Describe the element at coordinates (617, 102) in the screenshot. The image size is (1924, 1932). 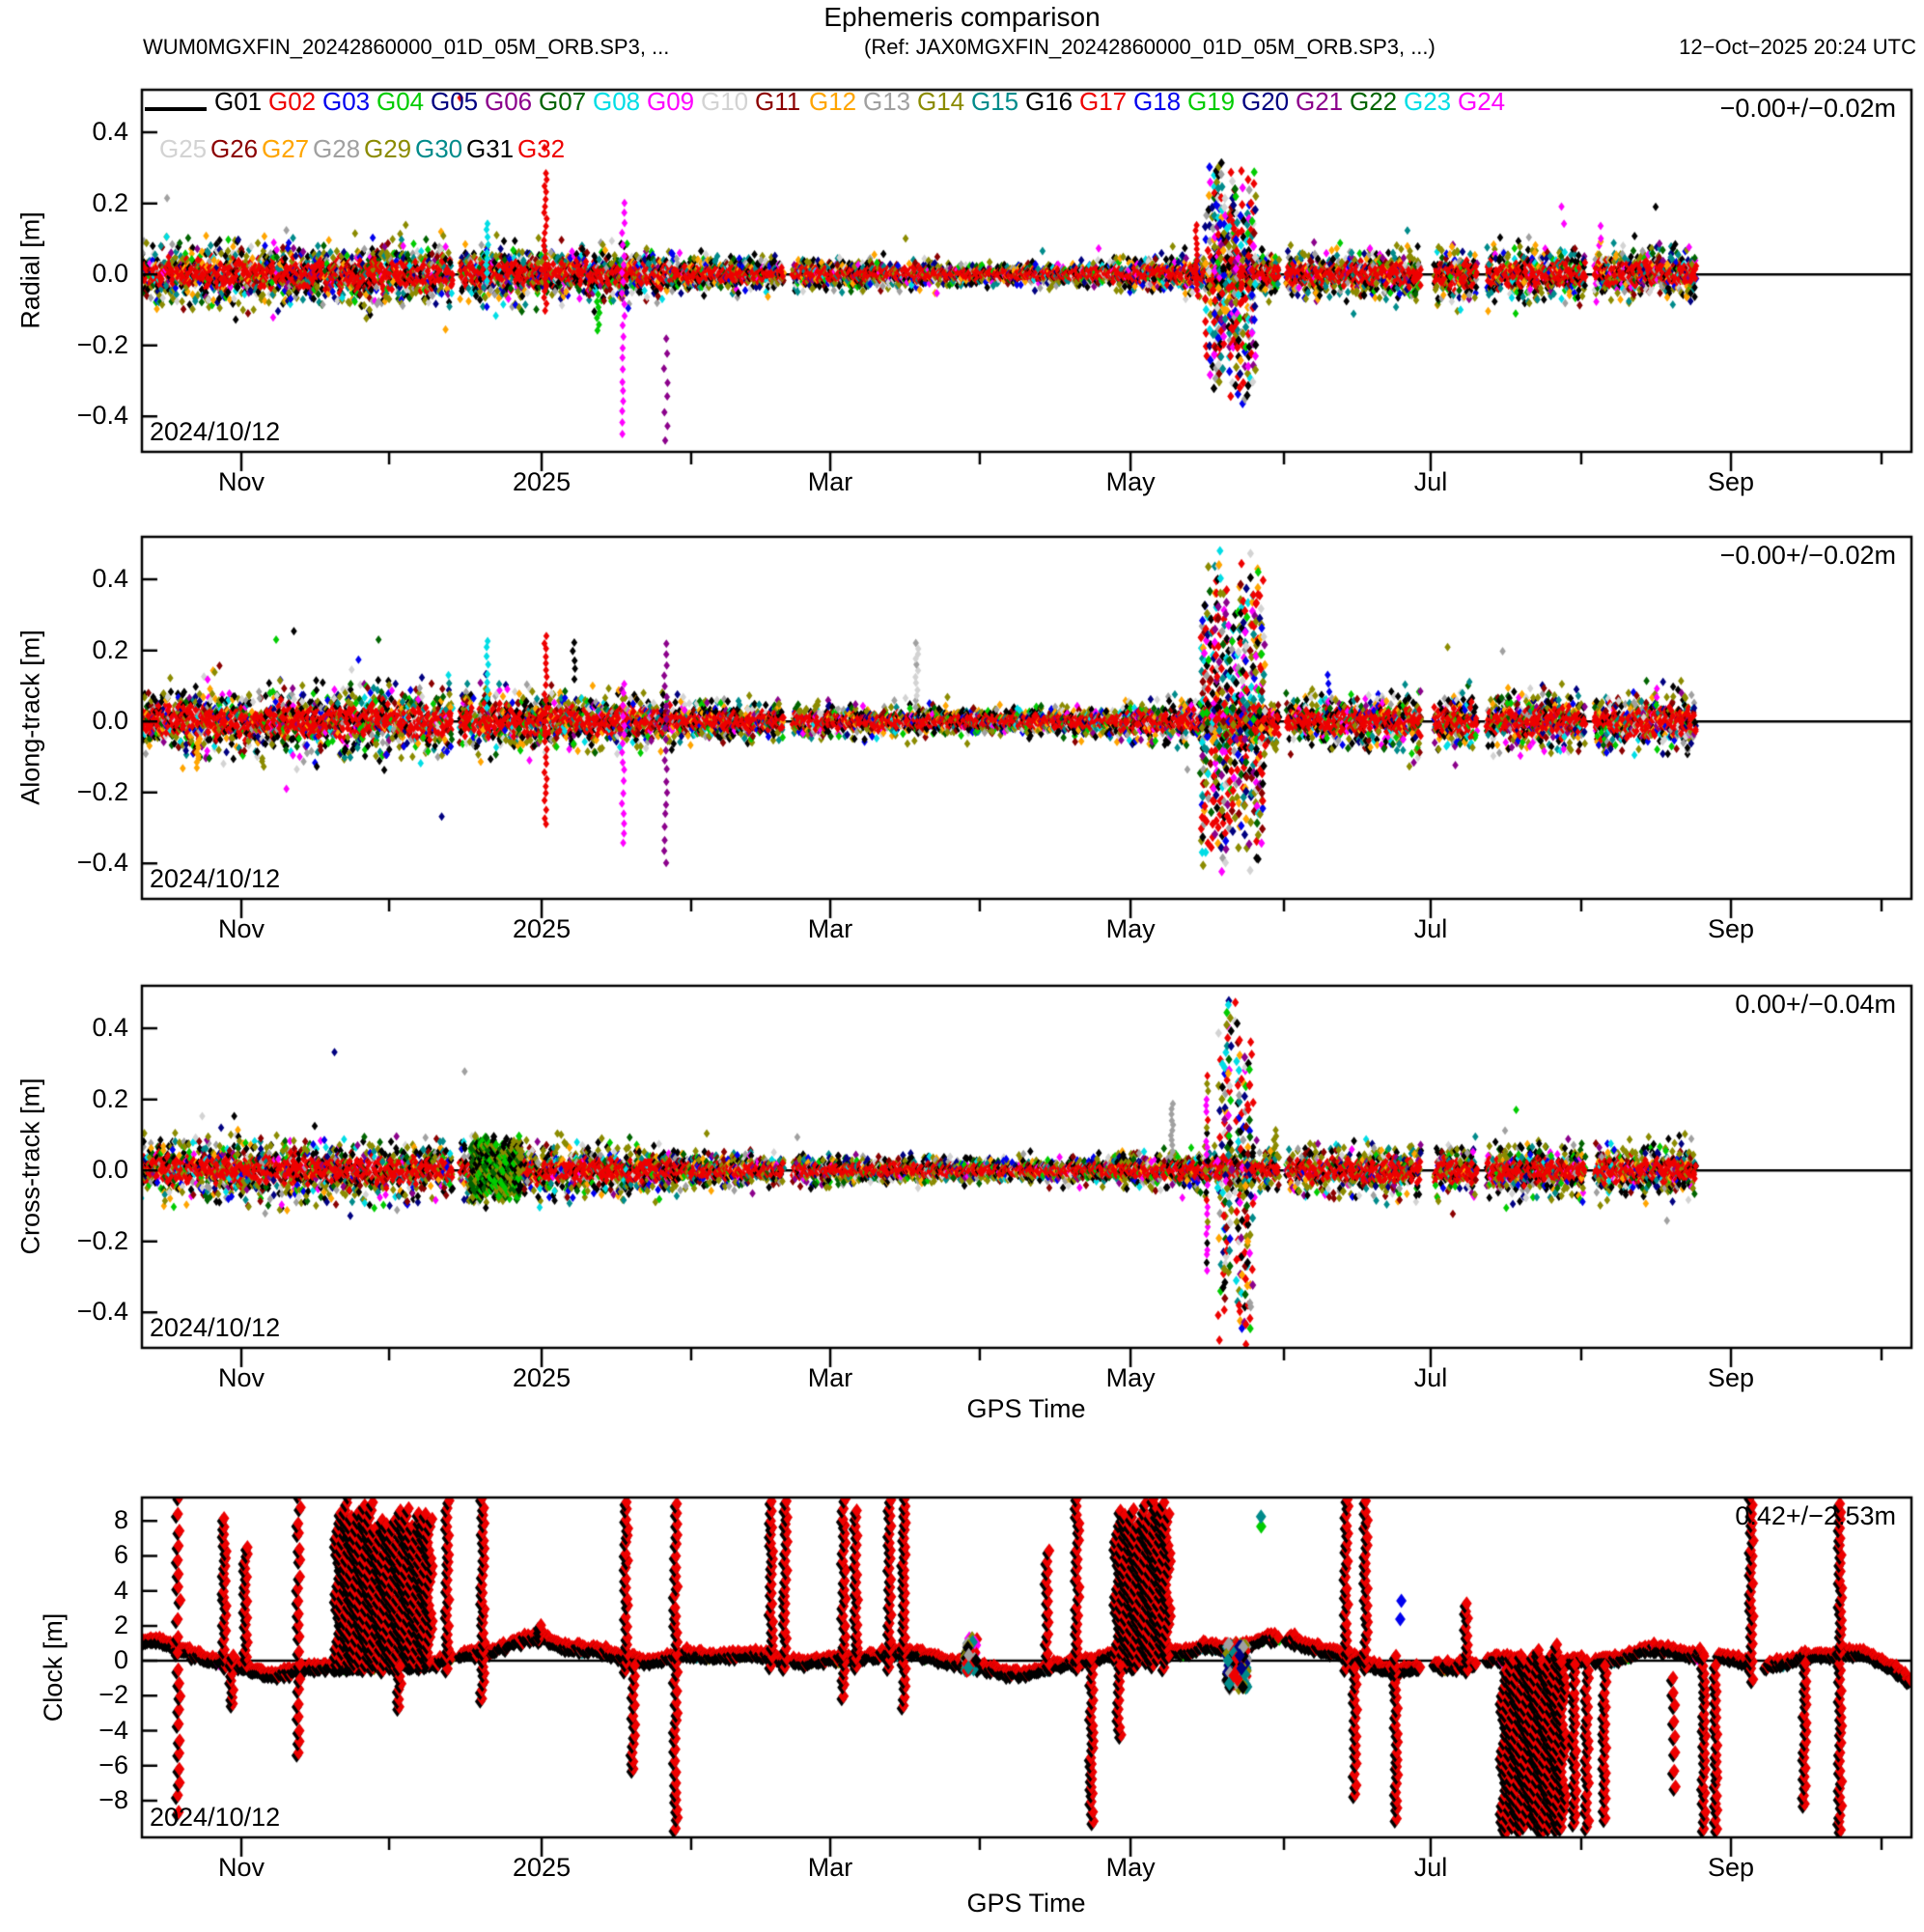
I see `legend-entry-g08: G08` at that location.